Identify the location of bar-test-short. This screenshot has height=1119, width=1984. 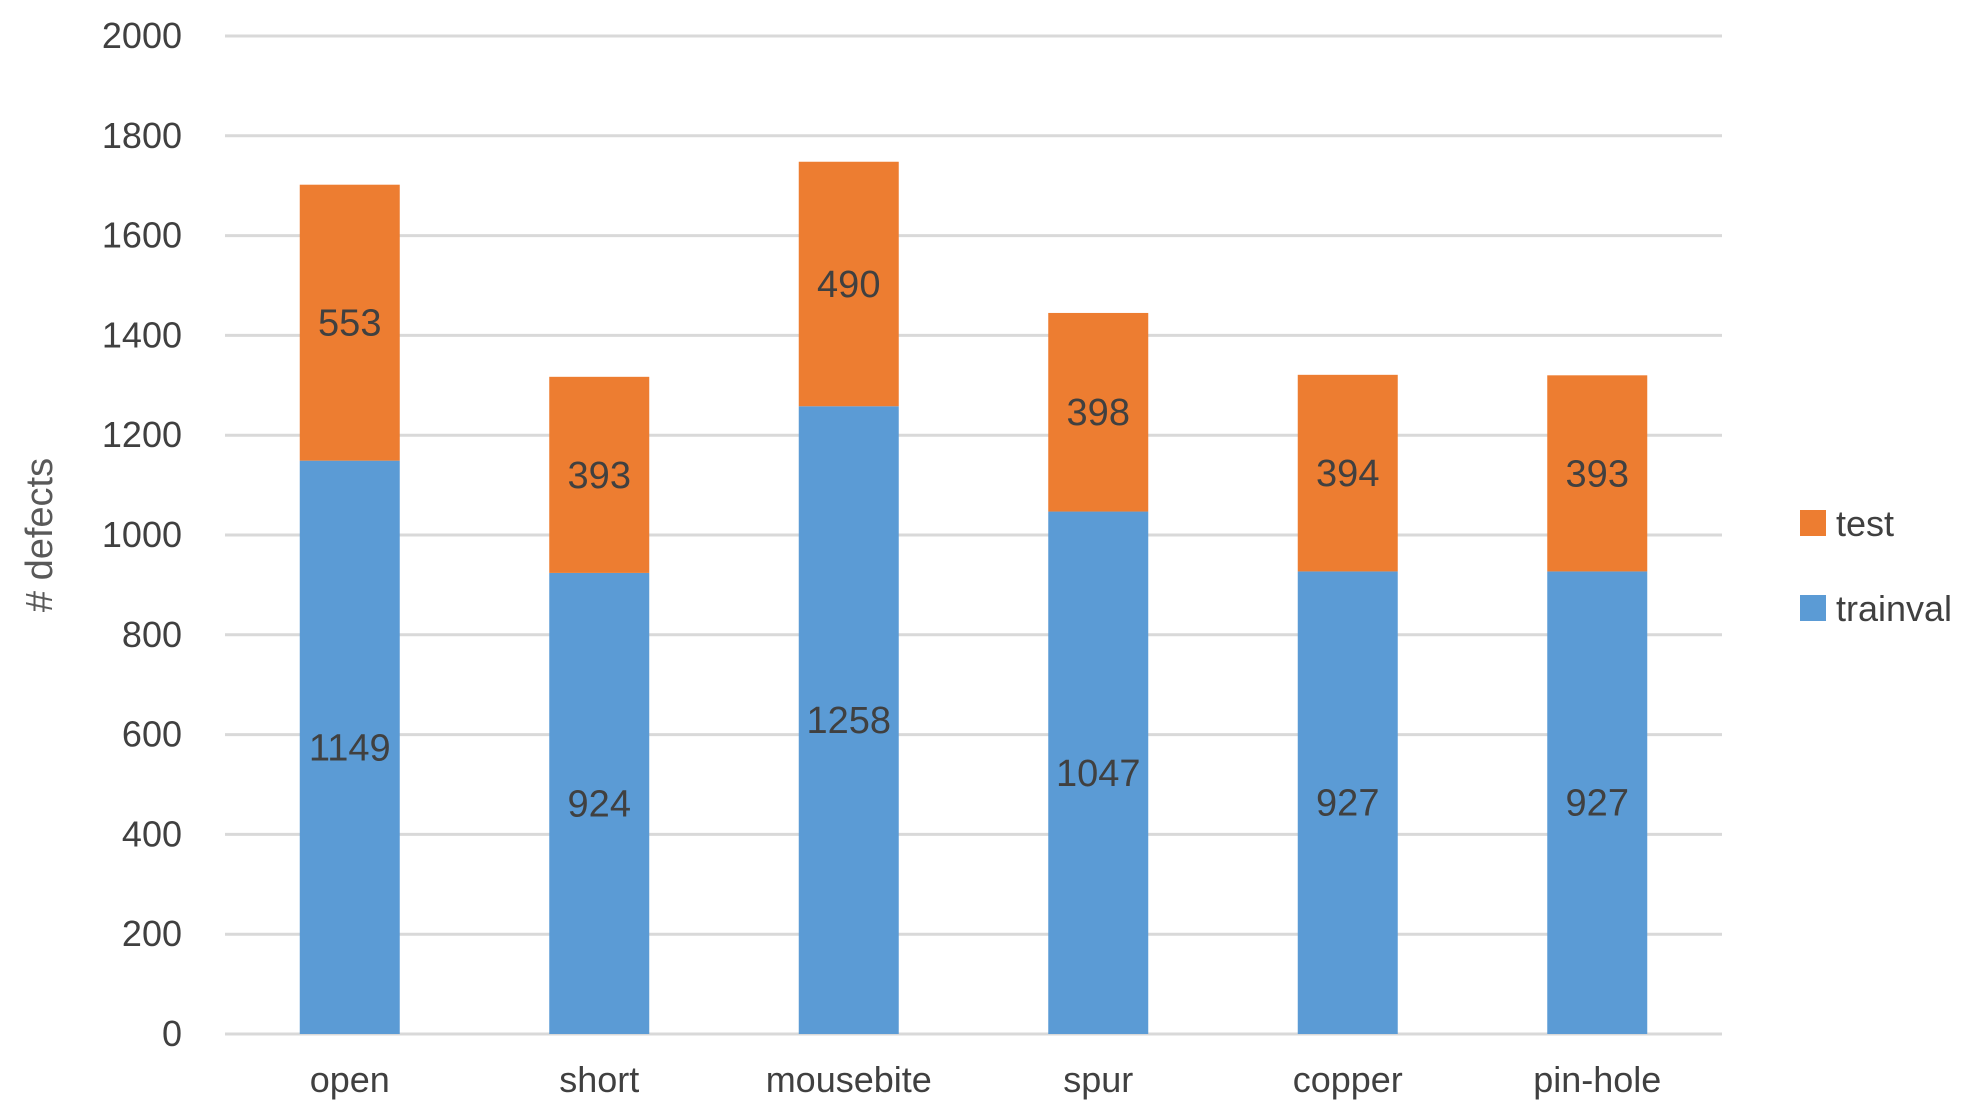
(599, 474).